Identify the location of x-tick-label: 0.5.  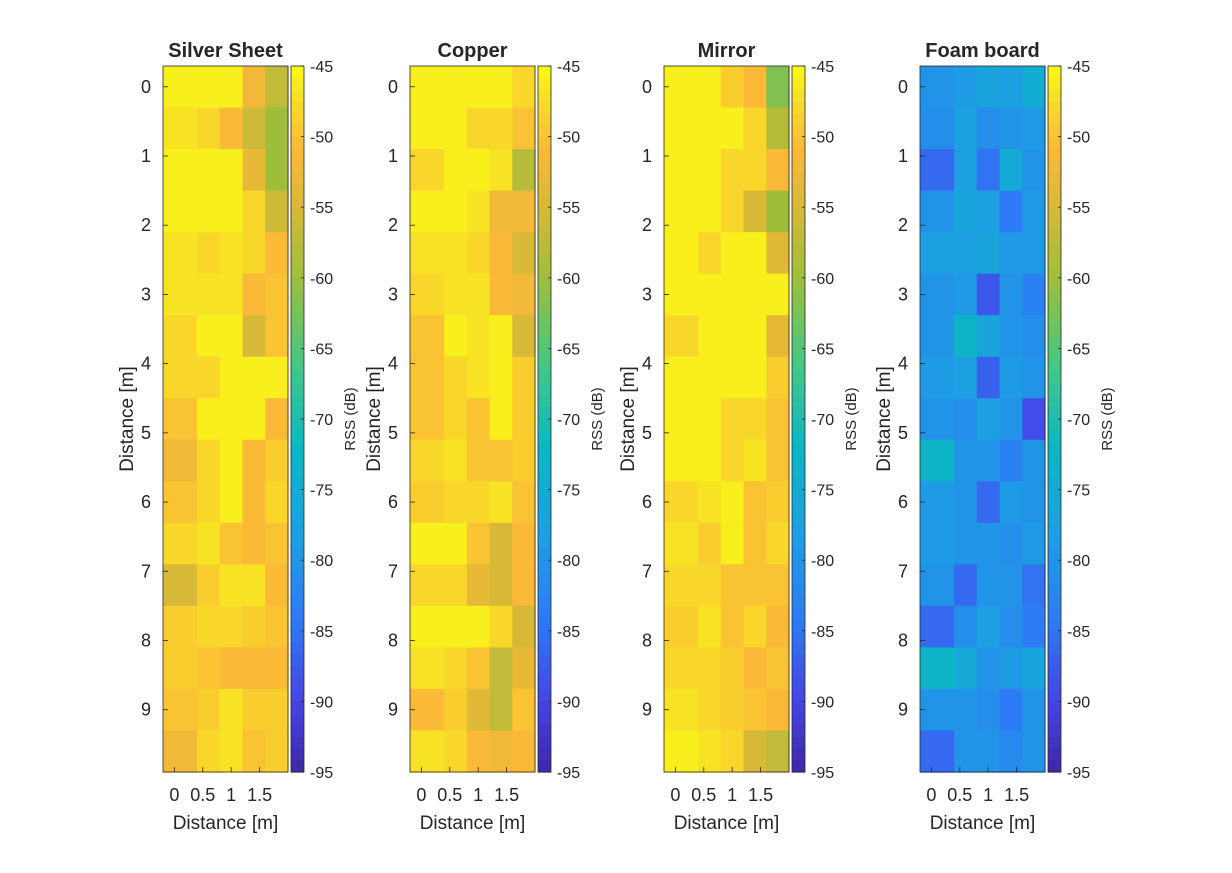
(449, 795).